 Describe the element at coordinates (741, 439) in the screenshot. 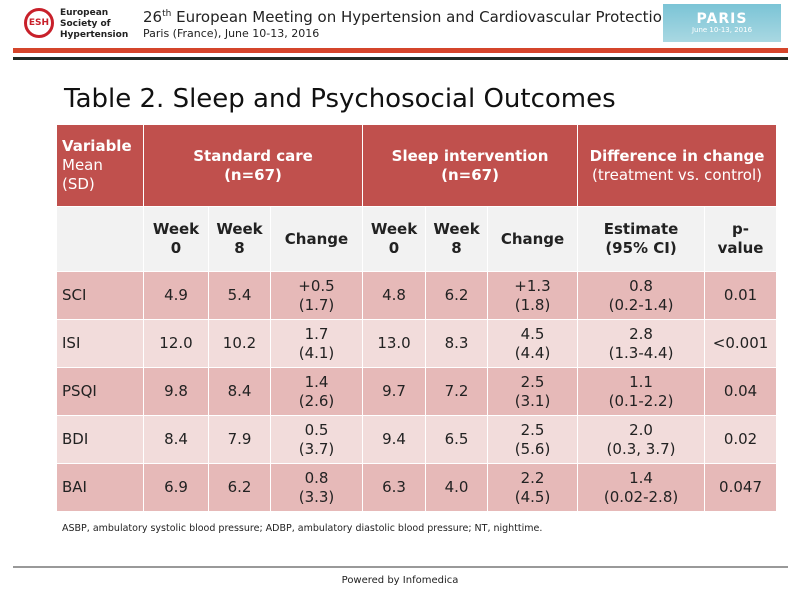

I see `p-value: 0.02` at that location.